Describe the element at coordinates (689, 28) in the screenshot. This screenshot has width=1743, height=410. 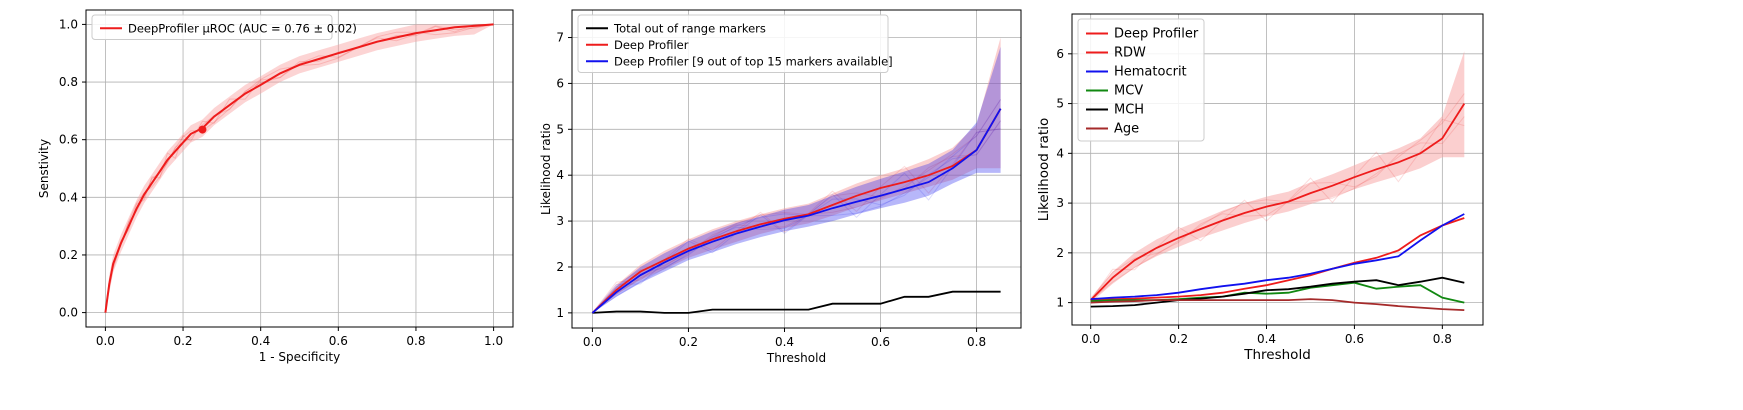
I see `legend-entry: Total out of range markers` at that location.